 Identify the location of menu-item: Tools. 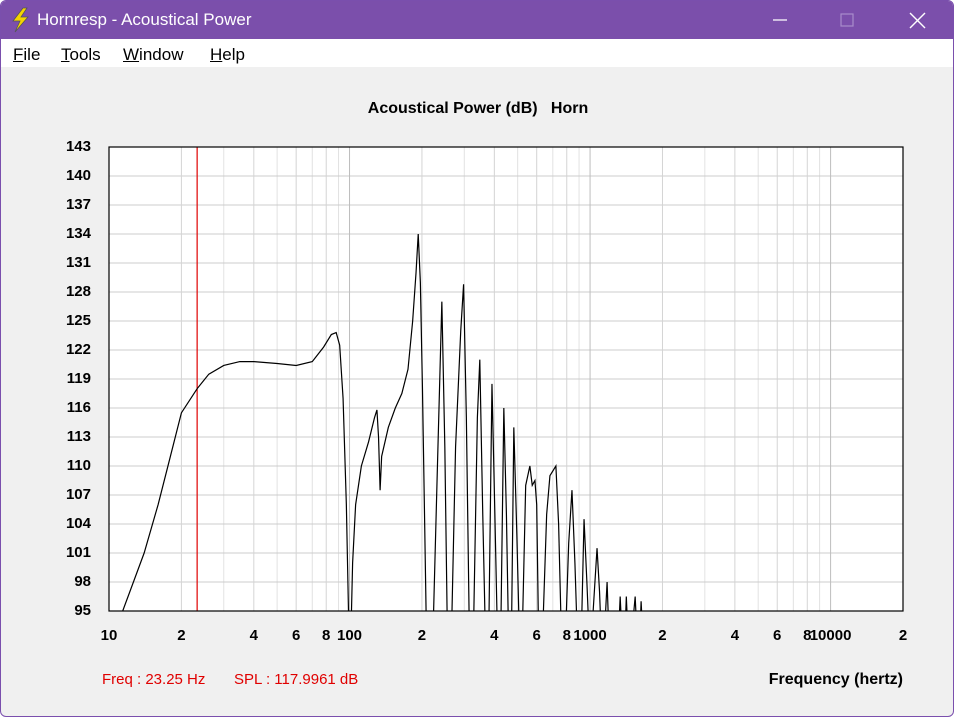
(81, 54).